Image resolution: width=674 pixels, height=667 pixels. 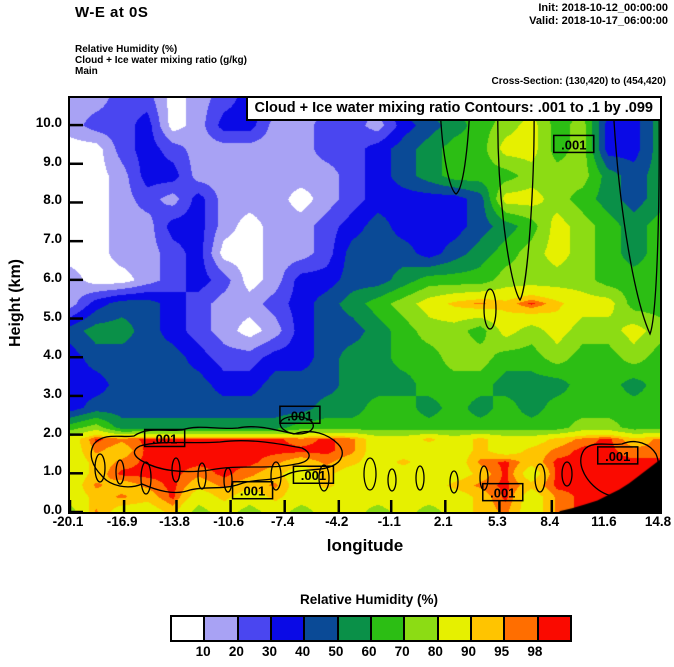 I want to click on field-line-shaded: Relative Humidity (%), so click(x=126, y=49).